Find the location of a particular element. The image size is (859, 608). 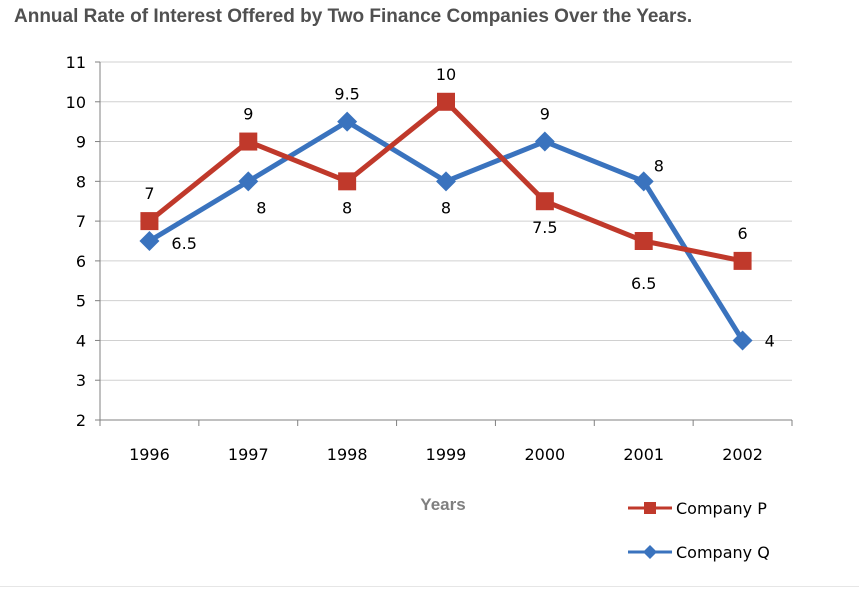

data-label: 6 is located at coordinates (742, 233).